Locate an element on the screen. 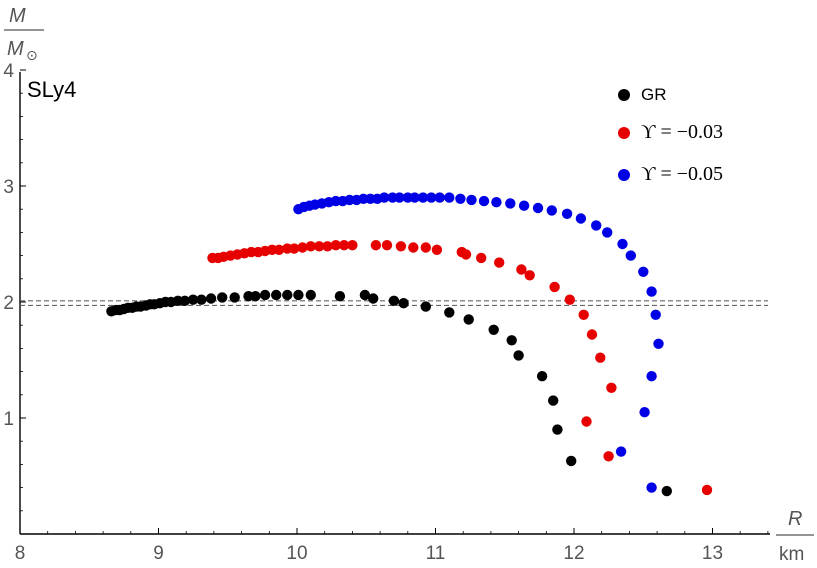 The image size is (817, 568). chart-title: SLy4 is located at coordinates (51, 89).